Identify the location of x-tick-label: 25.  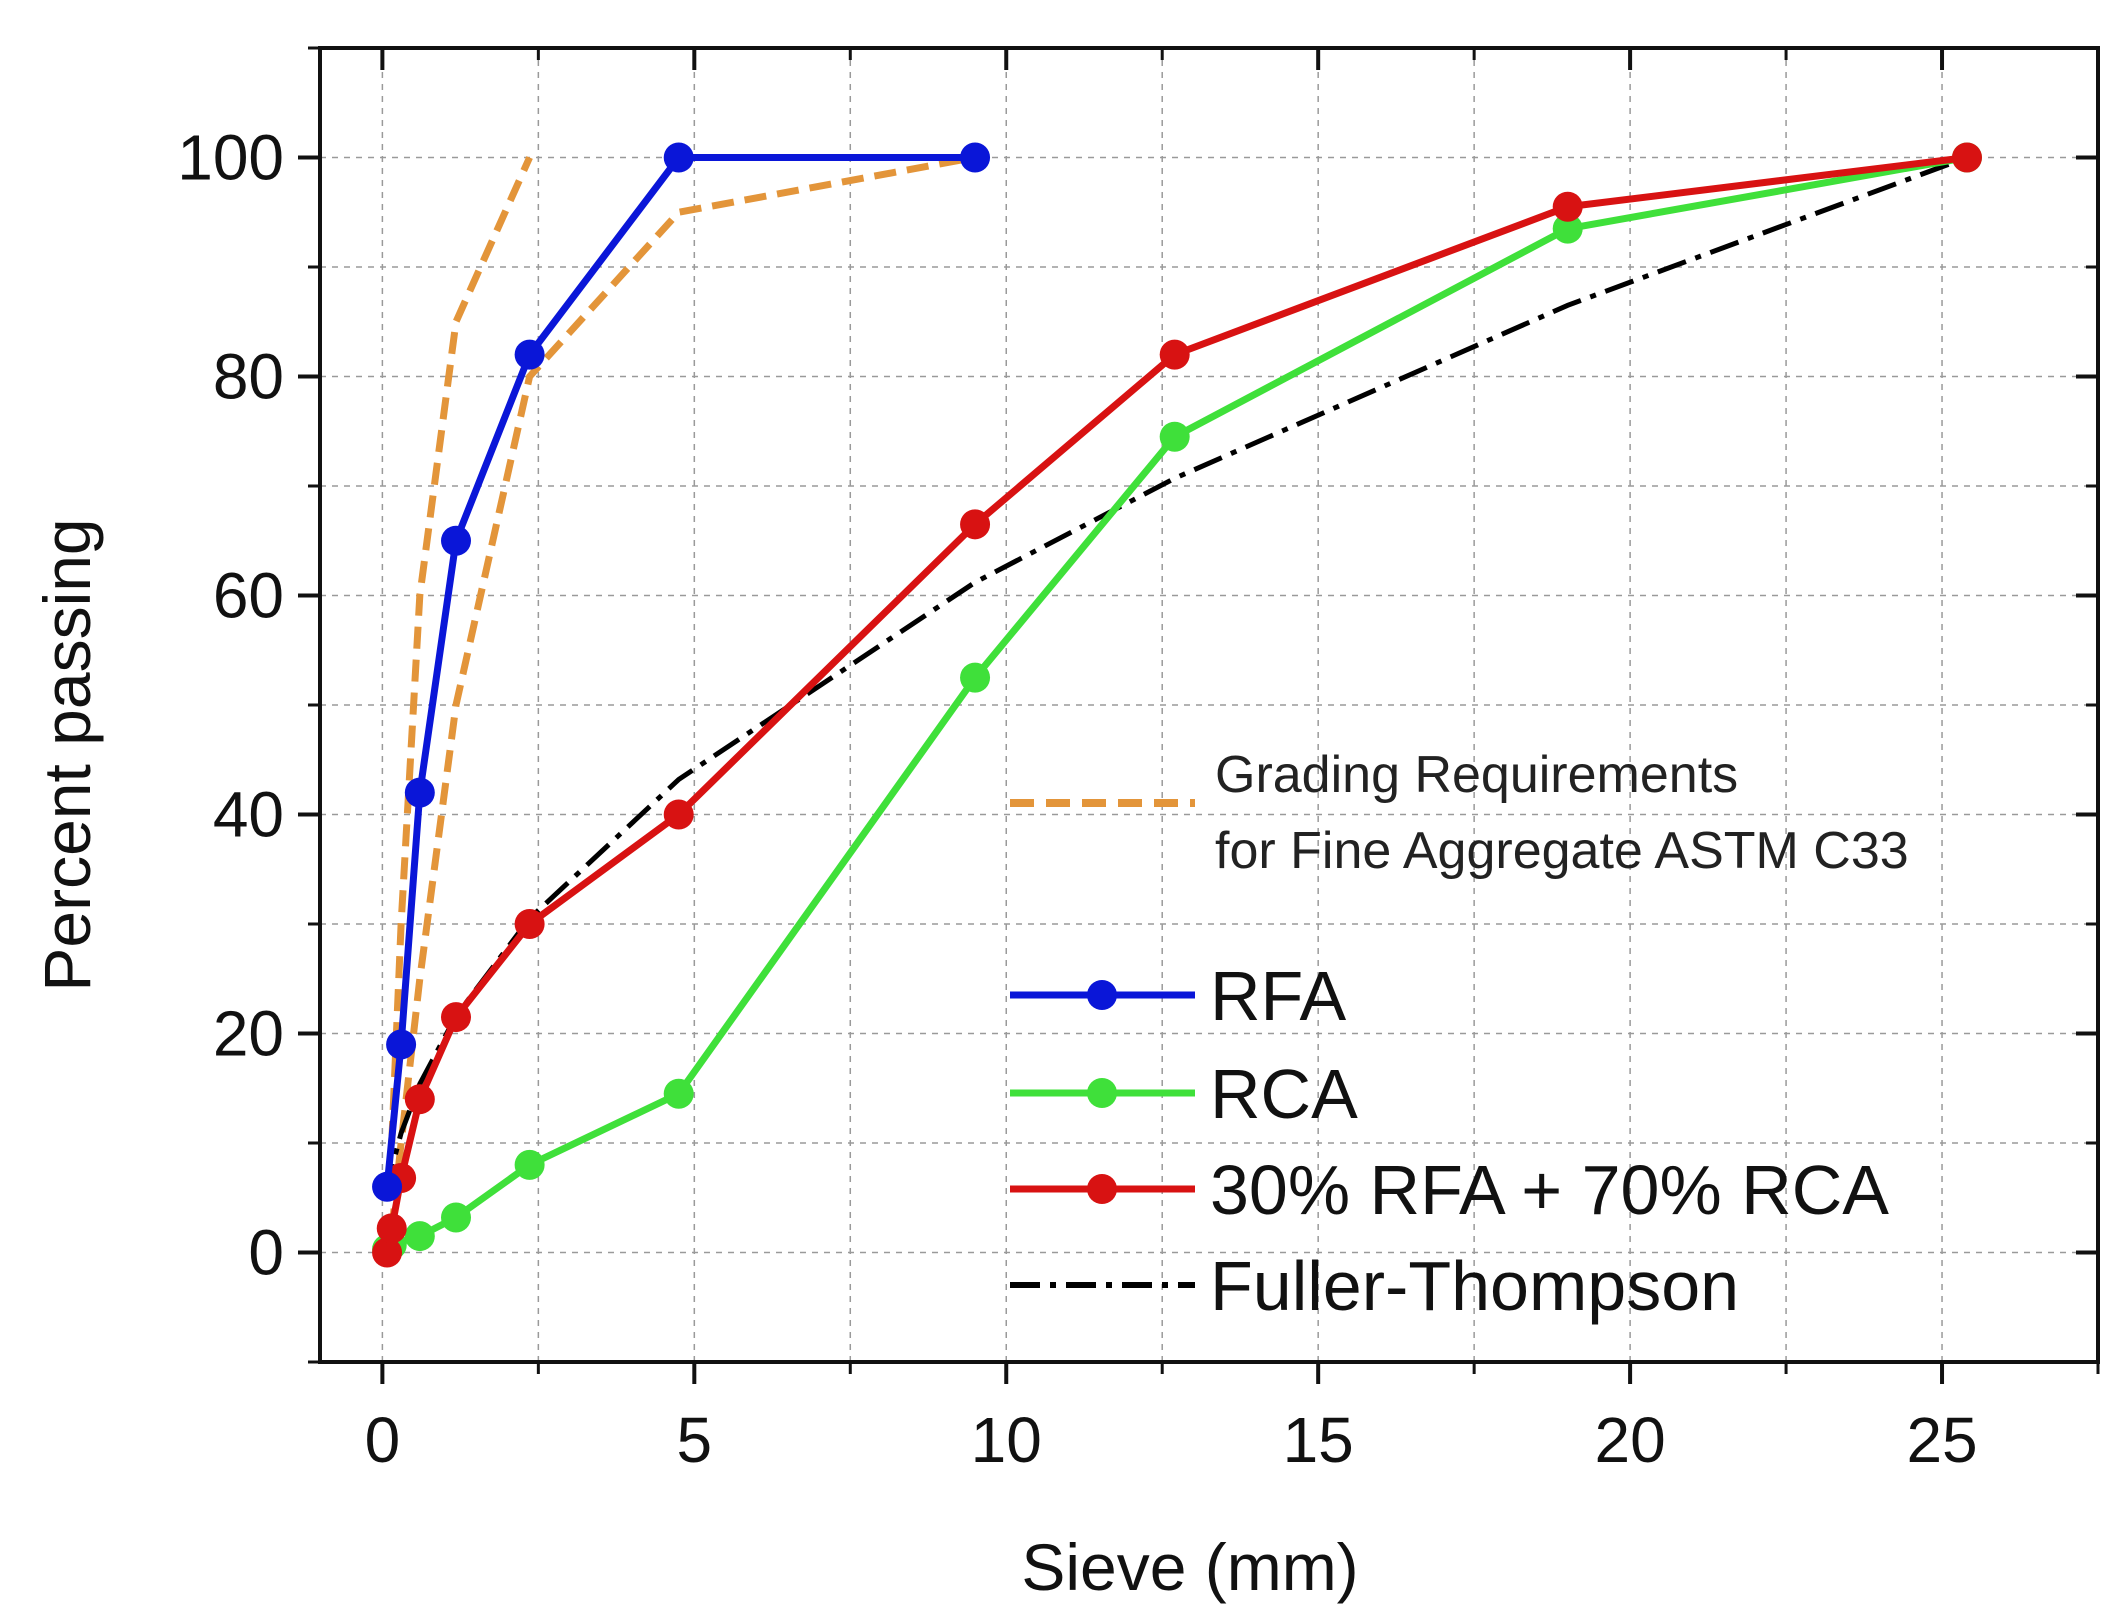
(1941, 1440).